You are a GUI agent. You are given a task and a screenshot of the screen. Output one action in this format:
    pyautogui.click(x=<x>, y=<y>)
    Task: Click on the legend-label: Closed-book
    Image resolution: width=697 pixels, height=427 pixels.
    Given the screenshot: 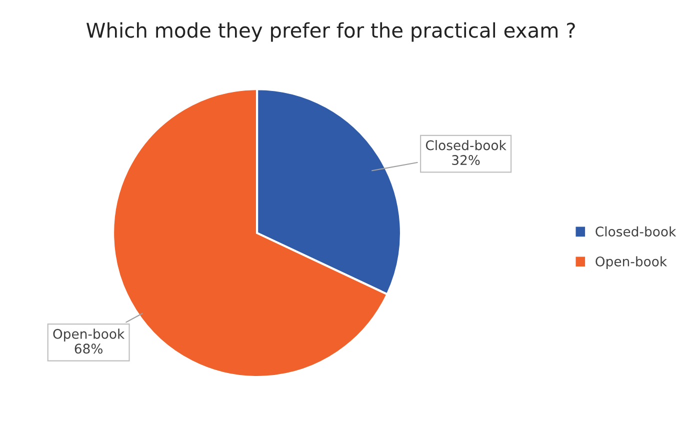 What is the action you would take?
    pyautogui.click(x=636, y=231)
    